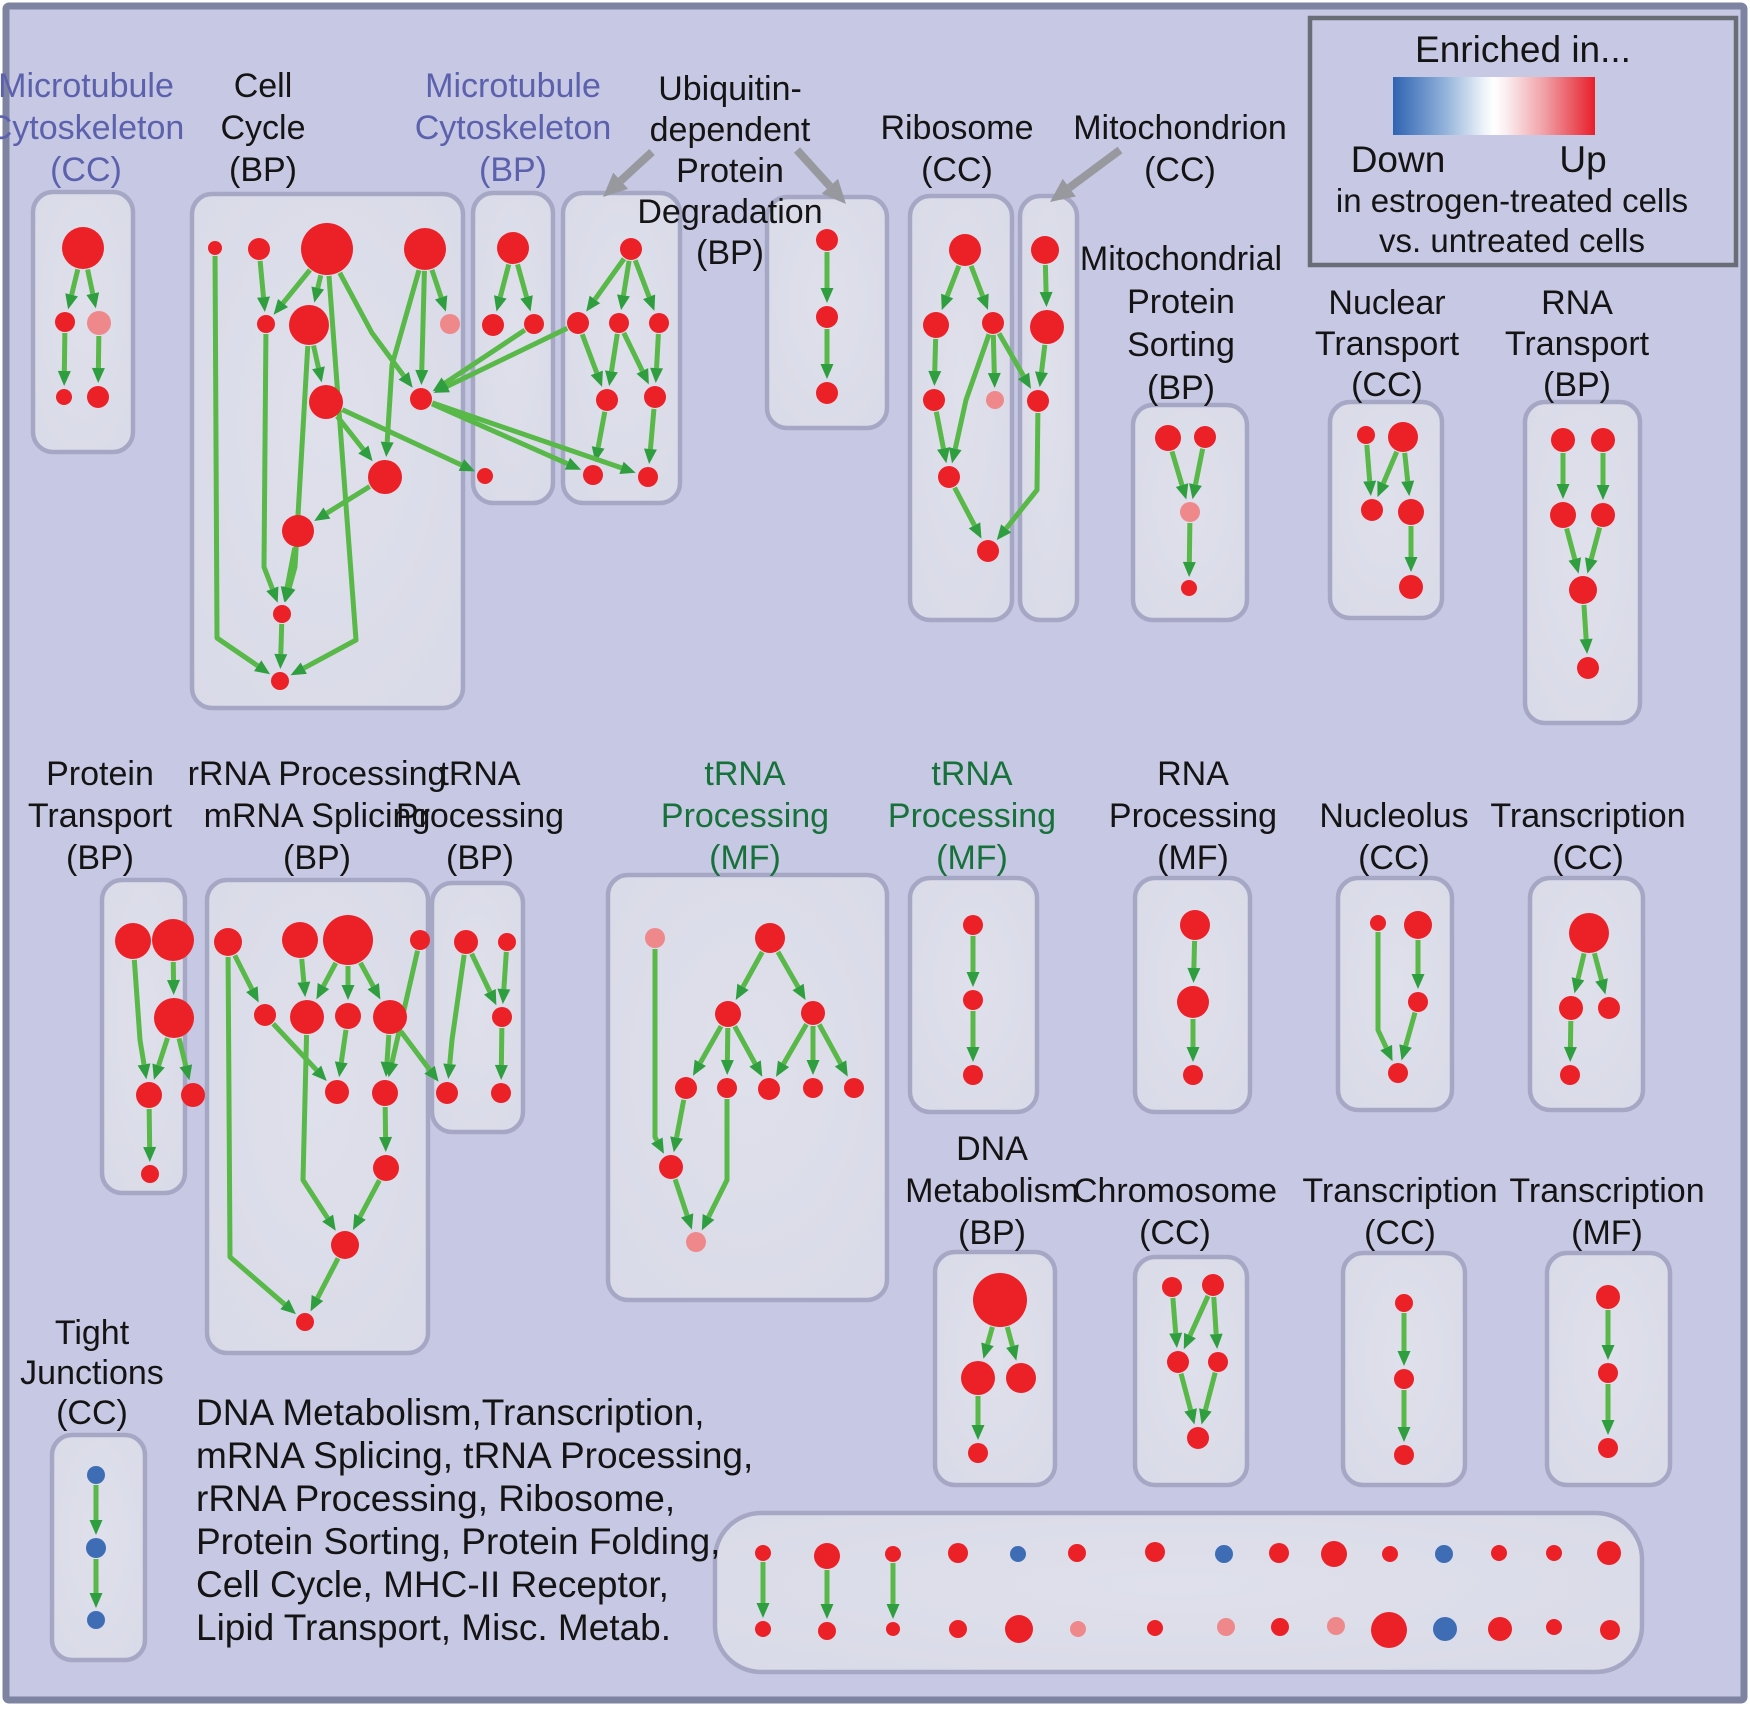 Image resolution: width=1750 pixels, height=1715 pixels. What do you see at coordinates (1378, 923) in the screenshot?
I see `gene-node-nucl` at bounding box center [1378, 923].